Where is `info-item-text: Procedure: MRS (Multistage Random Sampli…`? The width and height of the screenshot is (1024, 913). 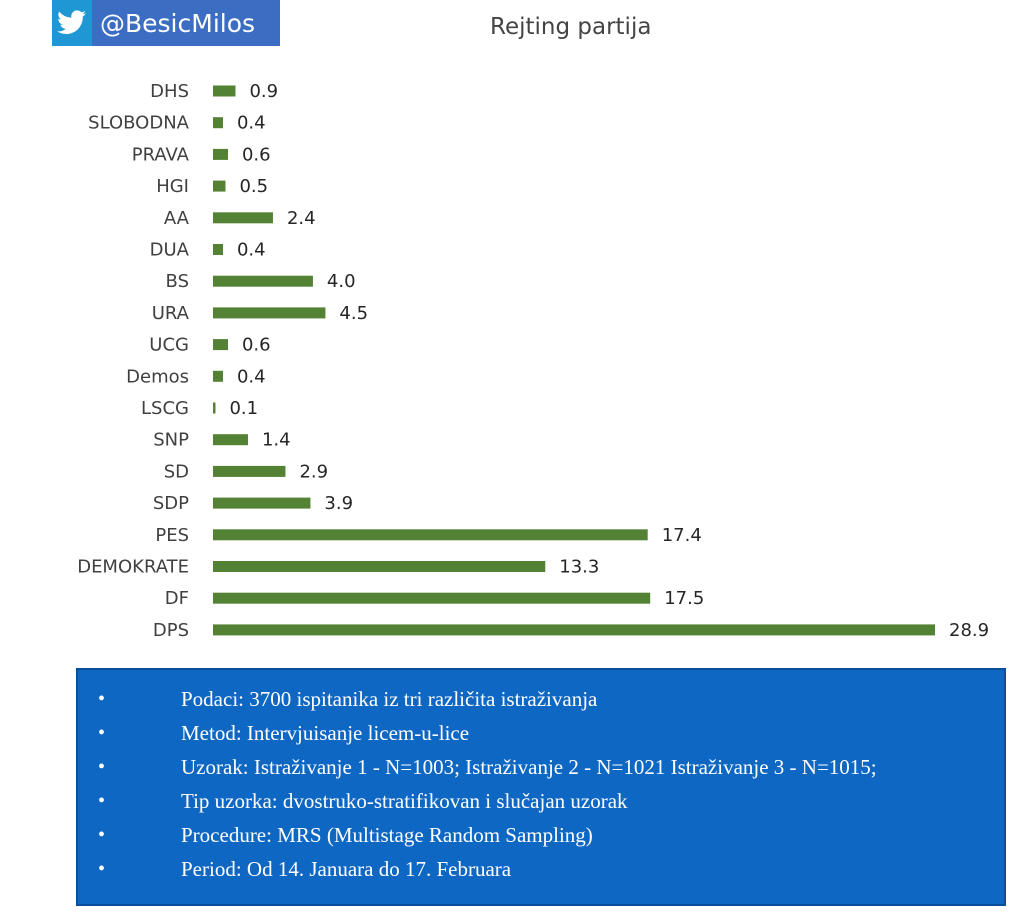 info-item-text: Procedure: MRS (Multistage Random Sampli… is located at coordinates (387, 835).